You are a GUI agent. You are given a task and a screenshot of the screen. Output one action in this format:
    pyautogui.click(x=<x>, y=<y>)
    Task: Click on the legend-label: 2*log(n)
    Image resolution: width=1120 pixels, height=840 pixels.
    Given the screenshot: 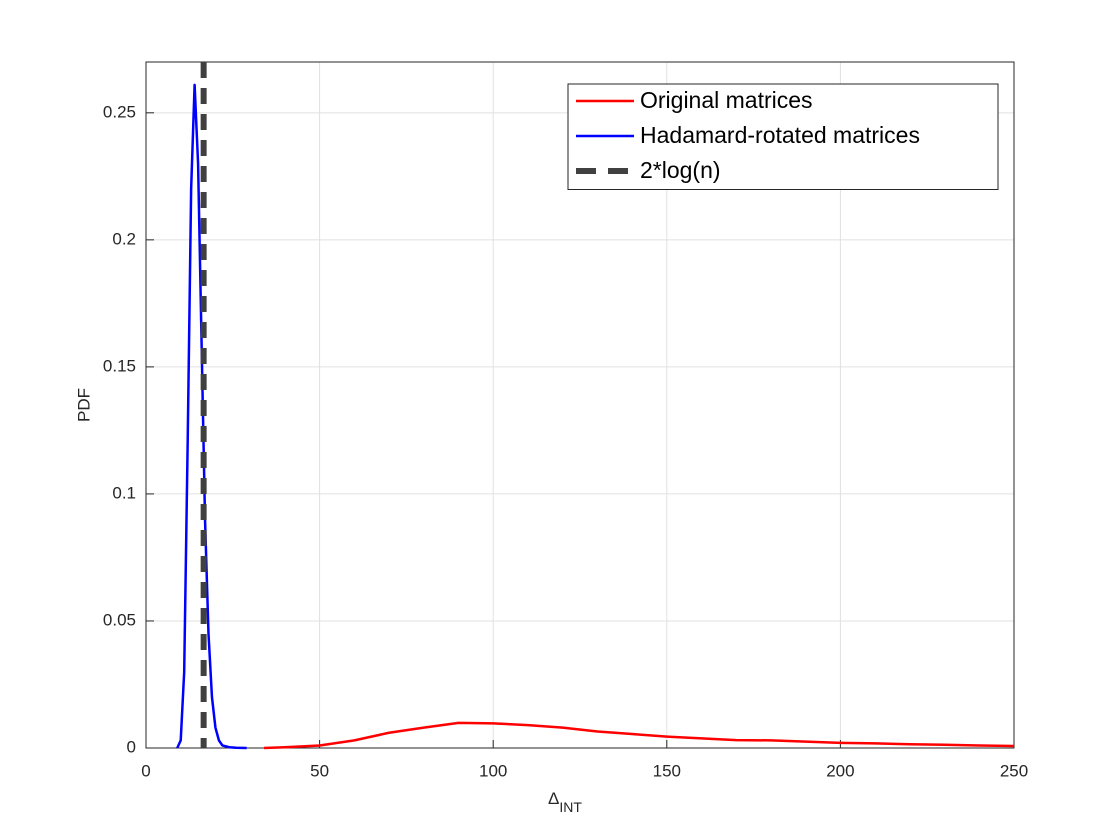 What is the action you would take?
    pyautogui.click(x=680, y=170)
    